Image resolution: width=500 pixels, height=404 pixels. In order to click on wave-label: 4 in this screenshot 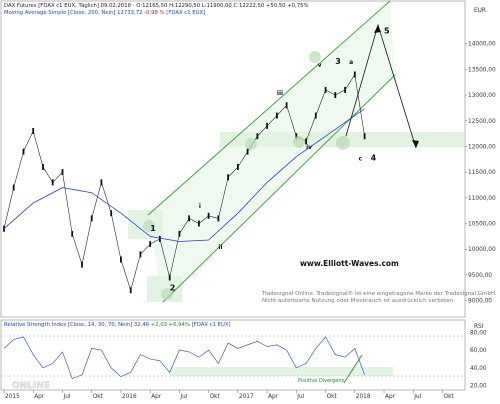, I will do `click(374, 158)`.